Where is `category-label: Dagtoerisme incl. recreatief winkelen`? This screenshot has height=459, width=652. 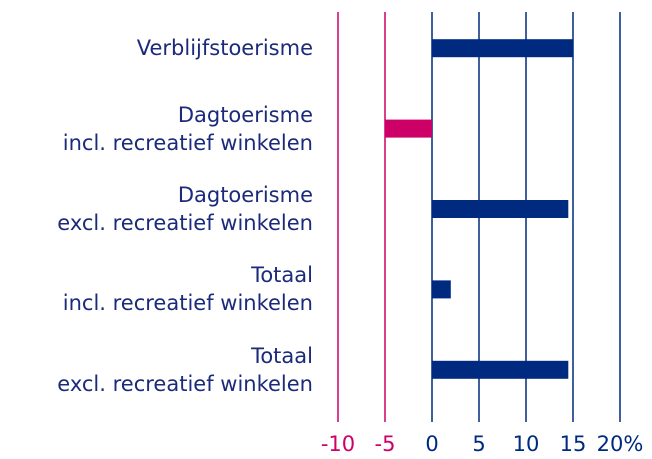 category-label: Dagtoerisme incl. recreatief winkelen is located at coordinates (187, 128).